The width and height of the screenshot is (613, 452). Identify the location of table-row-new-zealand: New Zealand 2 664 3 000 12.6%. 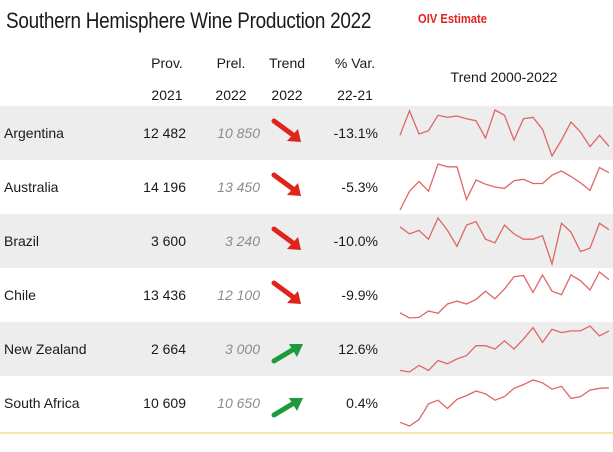
(306, 349).